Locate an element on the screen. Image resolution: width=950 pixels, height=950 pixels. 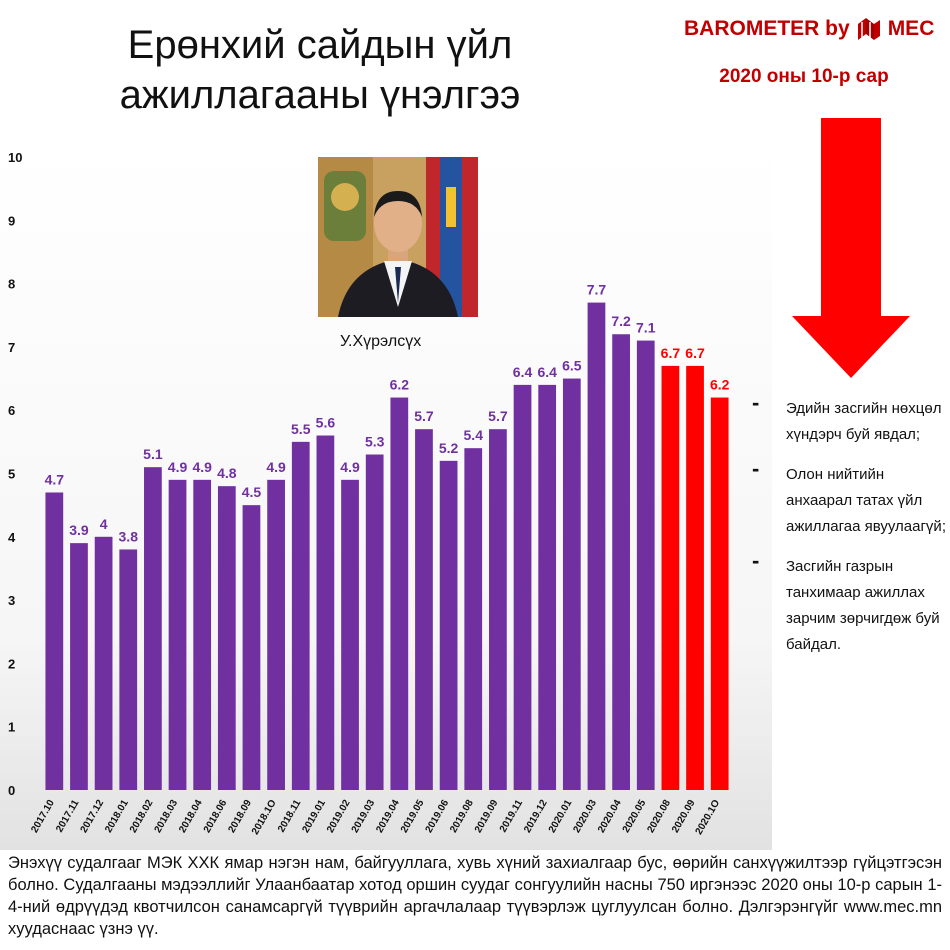
data-label: 4.8 is located at coordinates (227, 473).